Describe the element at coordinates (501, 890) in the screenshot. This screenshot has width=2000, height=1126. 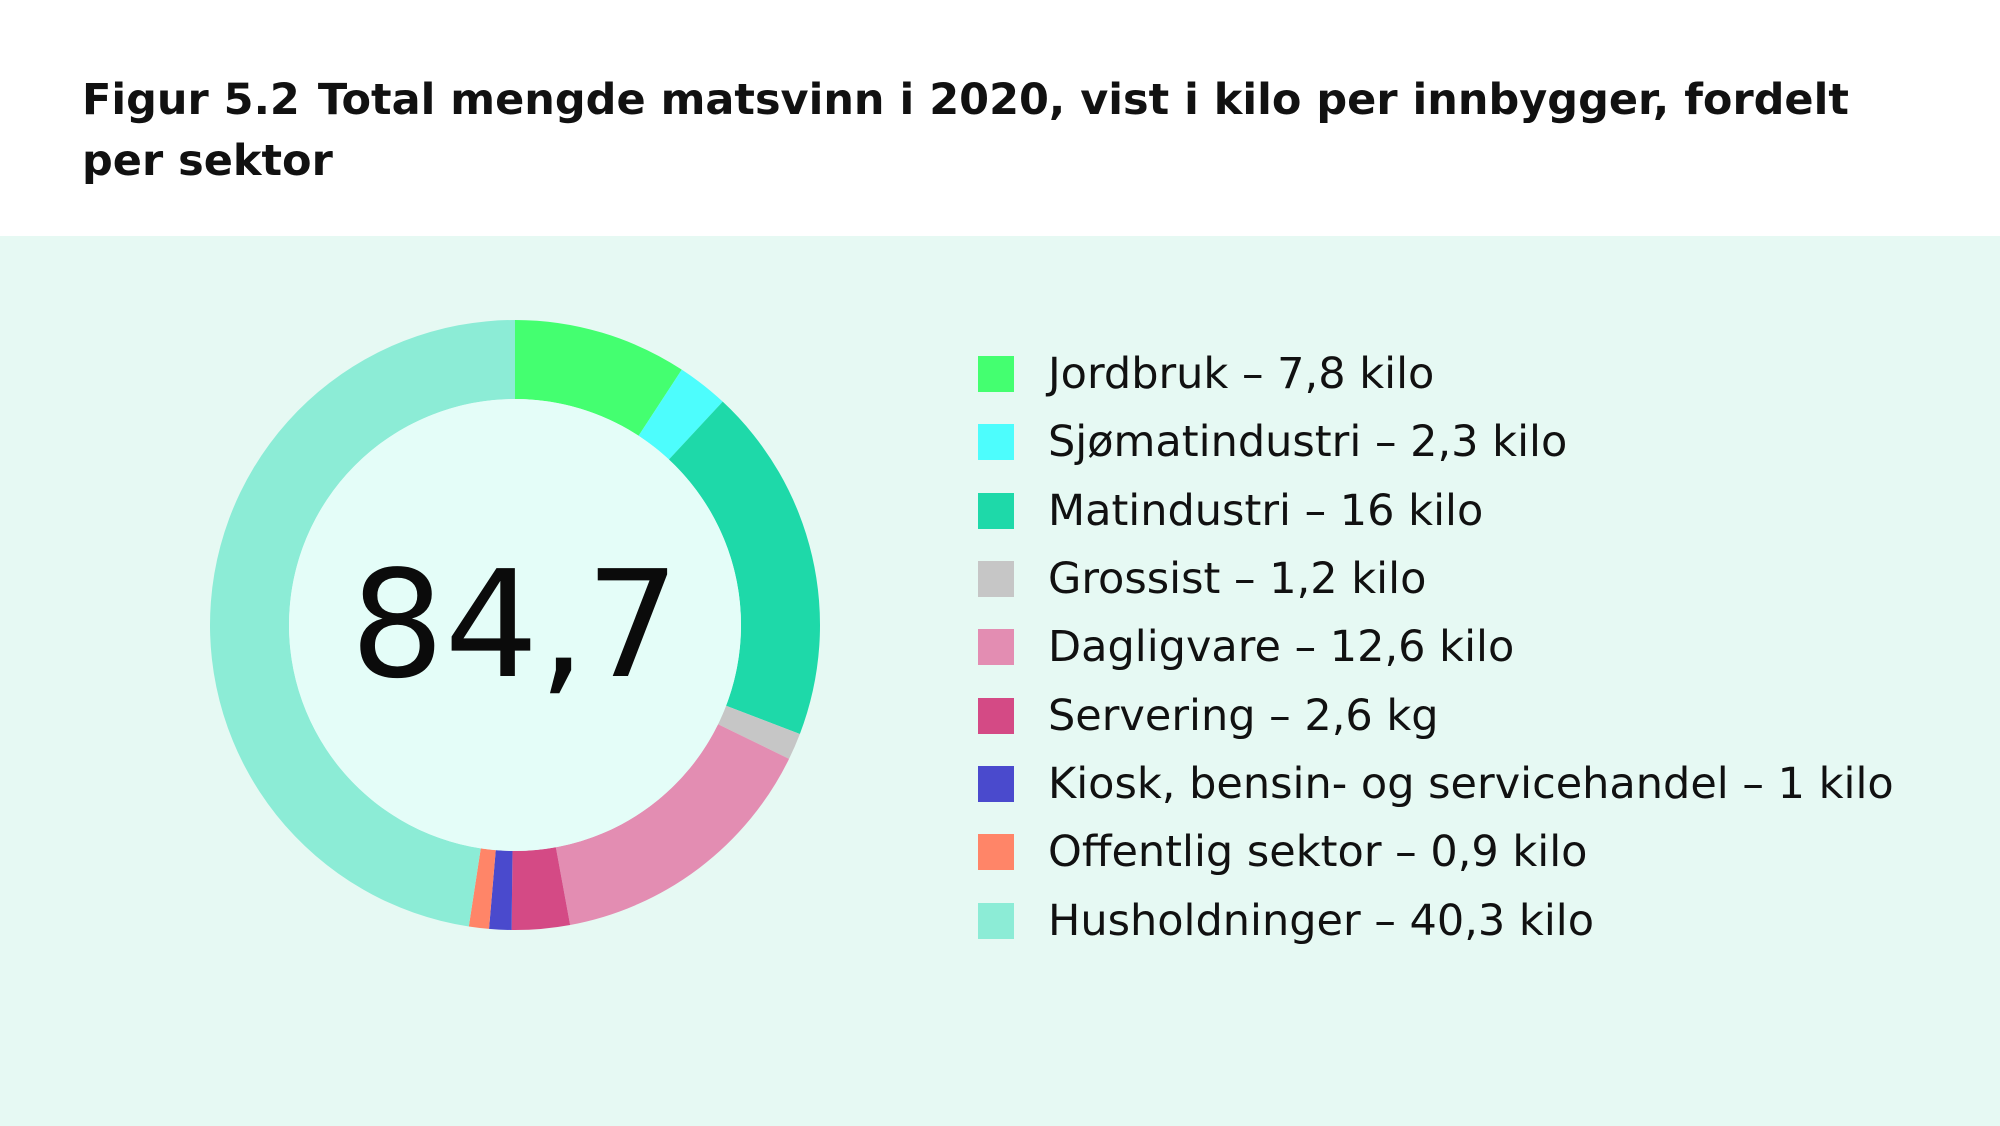
I see `donut-slice-kiosk-bensin-og-servicehandel` at that location.